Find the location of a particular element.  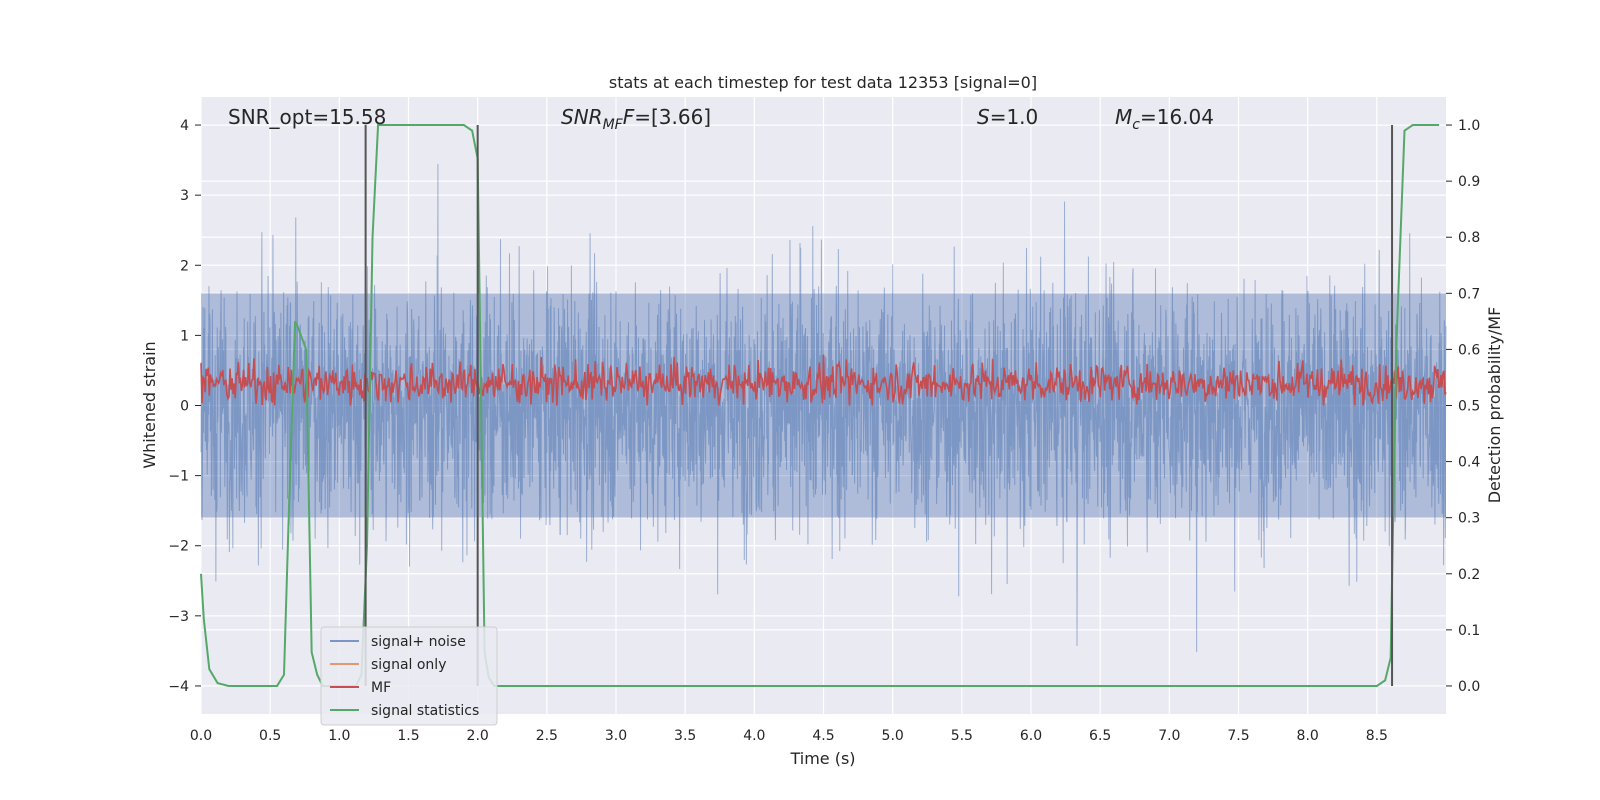

y-tick-labels: −4 −3 −2 −1 0 1 2 3 4 is located at coordinates (184, 406).